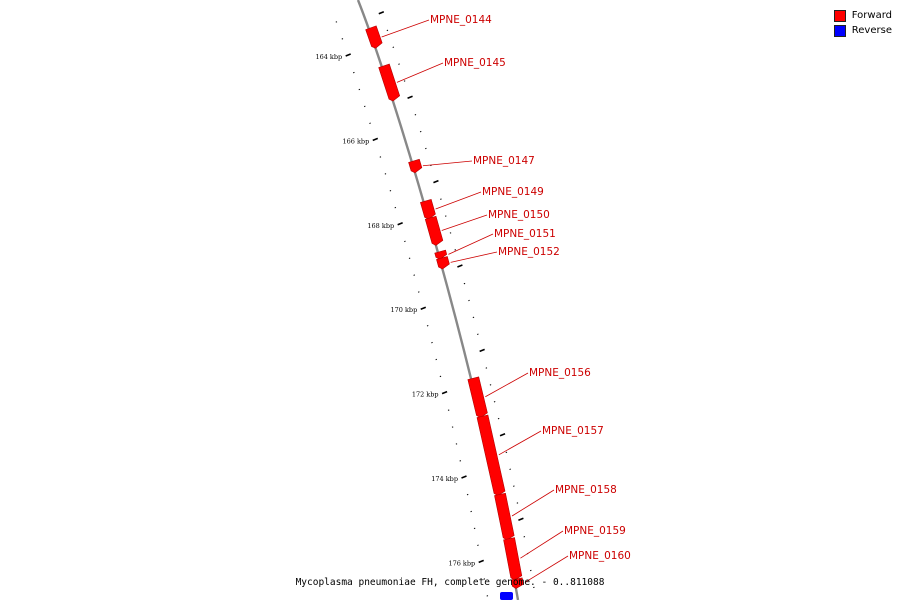 This screenshot has width=900, height=600. Describe the element at coordinates (461, 563) in the screenshot. I see `tick-label: 176 kbp` at that location.